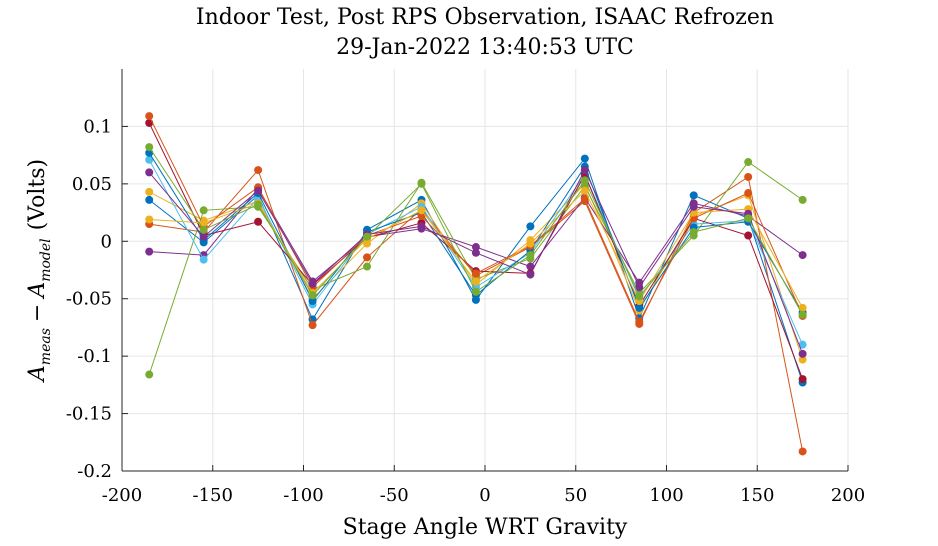 This screenshot has width=938, height=546. Describe the element at coordinates (485, 527) in the screenshot. I see `x-axis-label: Stage Angle WRT Gravity` at that location.